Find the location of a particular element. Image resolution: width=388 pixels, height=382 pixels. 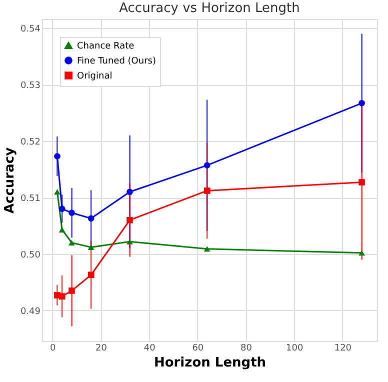

legend-label: Chance Rate is located at coordinates (106, 47).